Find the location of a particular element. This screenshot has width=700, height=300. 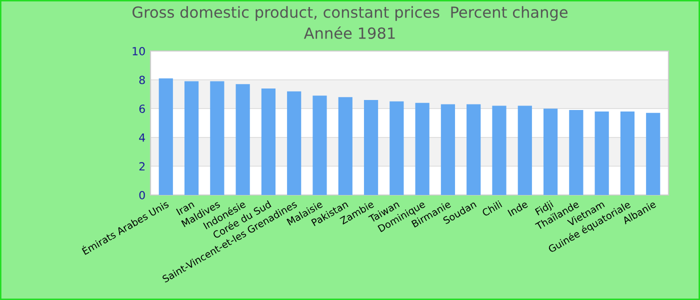

chart-subtitle: Année 1981 is located at coordinates (349, 32).